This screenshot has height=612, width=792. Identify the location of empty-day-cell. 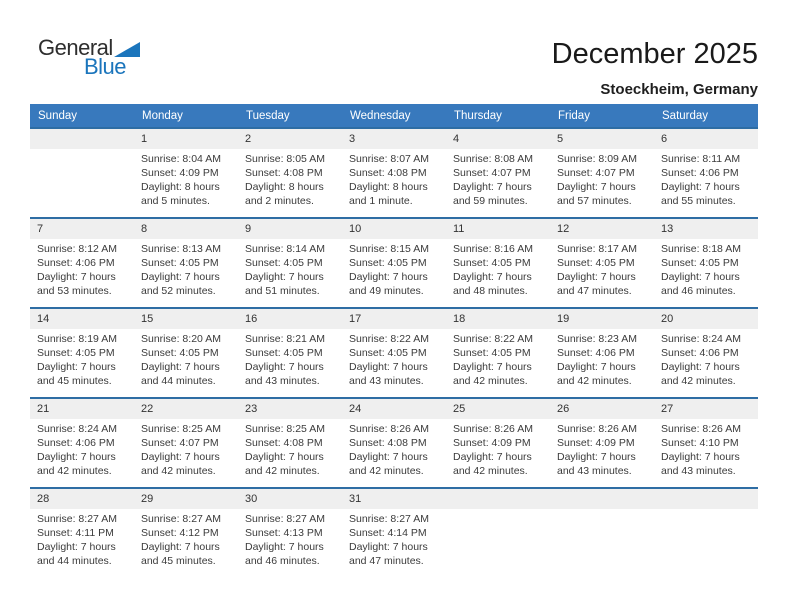
(82, 173).